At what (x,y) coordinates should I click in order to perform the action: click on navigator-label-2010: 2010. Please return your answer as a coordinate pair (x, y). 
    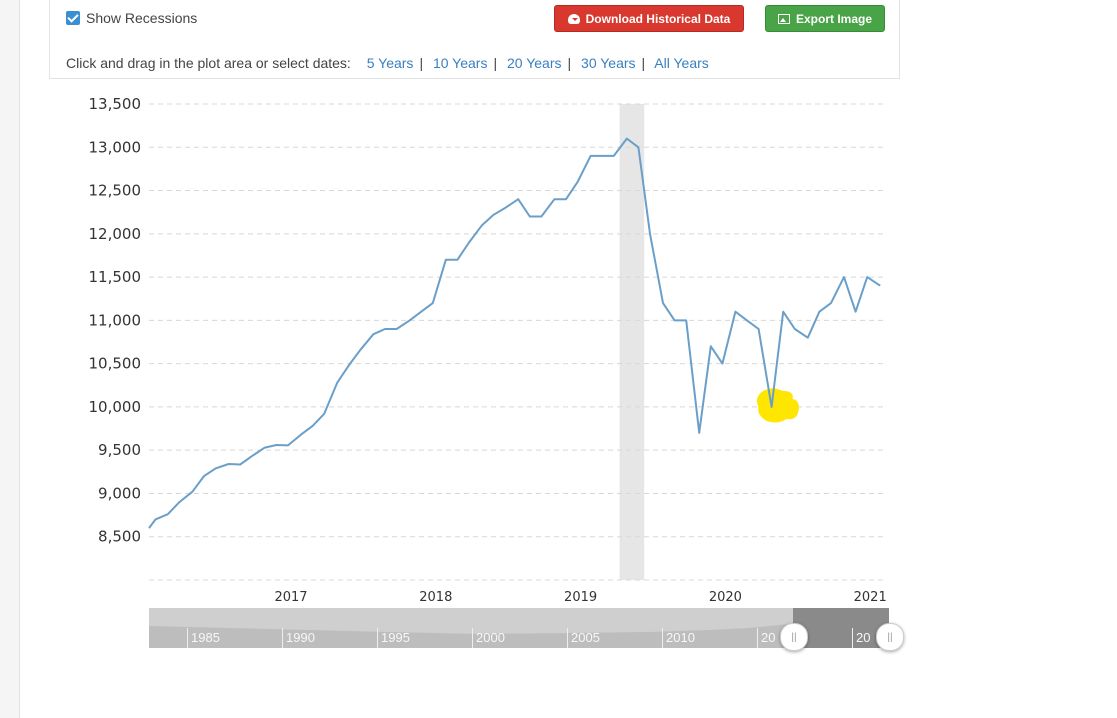
    Looking at the image, I should click on (680, 637).